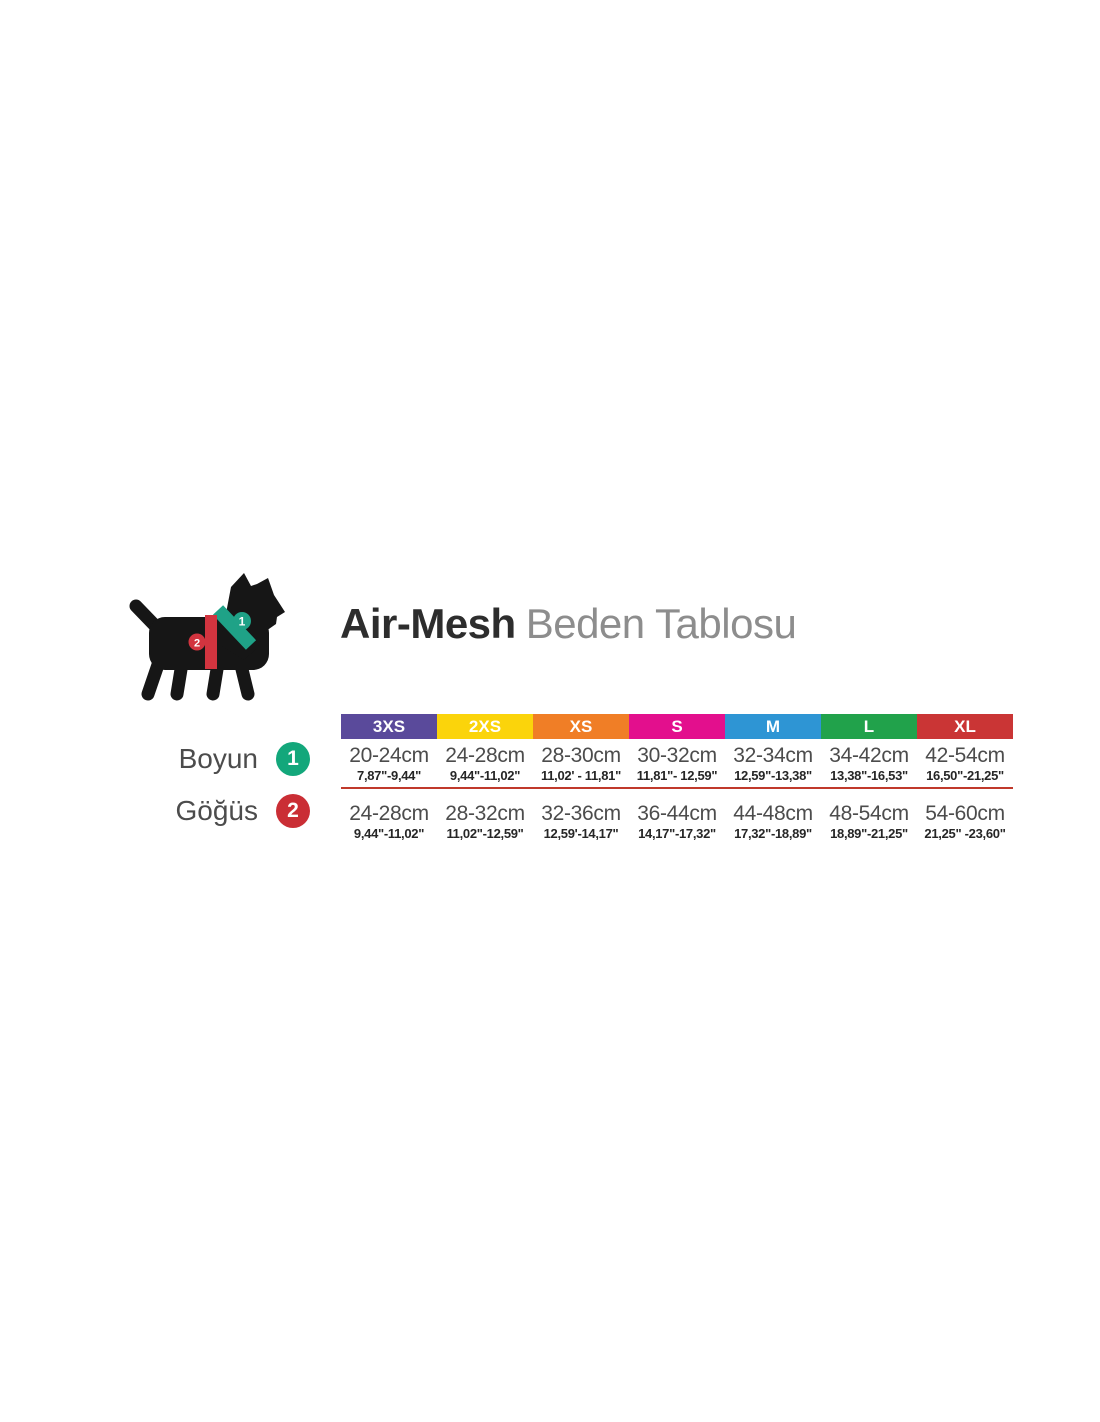  Describe the element at coordinates (293, 811) in the screenshot. I see `chest-marker-badge: 2` at that location.